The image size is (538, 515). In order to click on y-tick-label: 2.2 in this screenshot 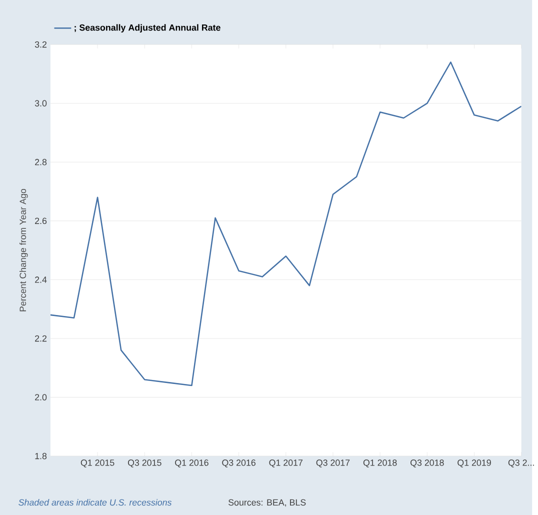, I will do `click(41, 338)`.